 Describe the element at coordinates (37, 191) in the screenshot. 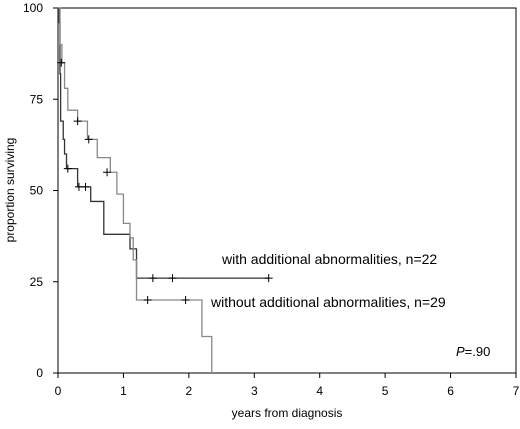

I see `y-tick-label: 50` at that location.